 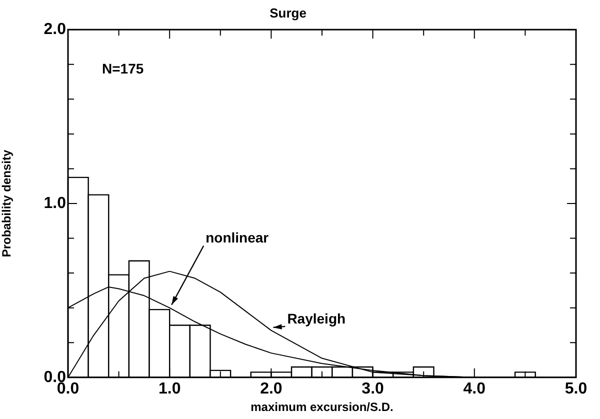 I want to click on y-axis-title: Probability density, so click(x=7, y=204).